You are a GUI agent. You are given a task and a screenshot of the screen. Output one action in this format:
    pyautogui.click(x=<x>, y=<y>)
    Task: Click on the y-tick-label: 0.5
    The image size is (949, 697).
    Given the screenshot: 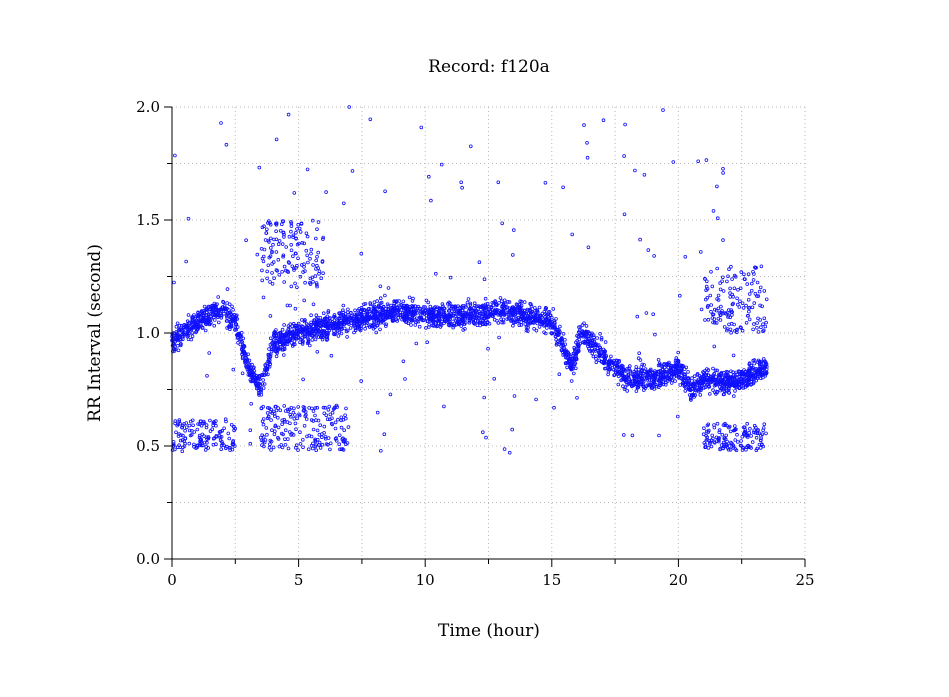 What is the action you would take?
    pyautogui.click(x=148, y=446)
    